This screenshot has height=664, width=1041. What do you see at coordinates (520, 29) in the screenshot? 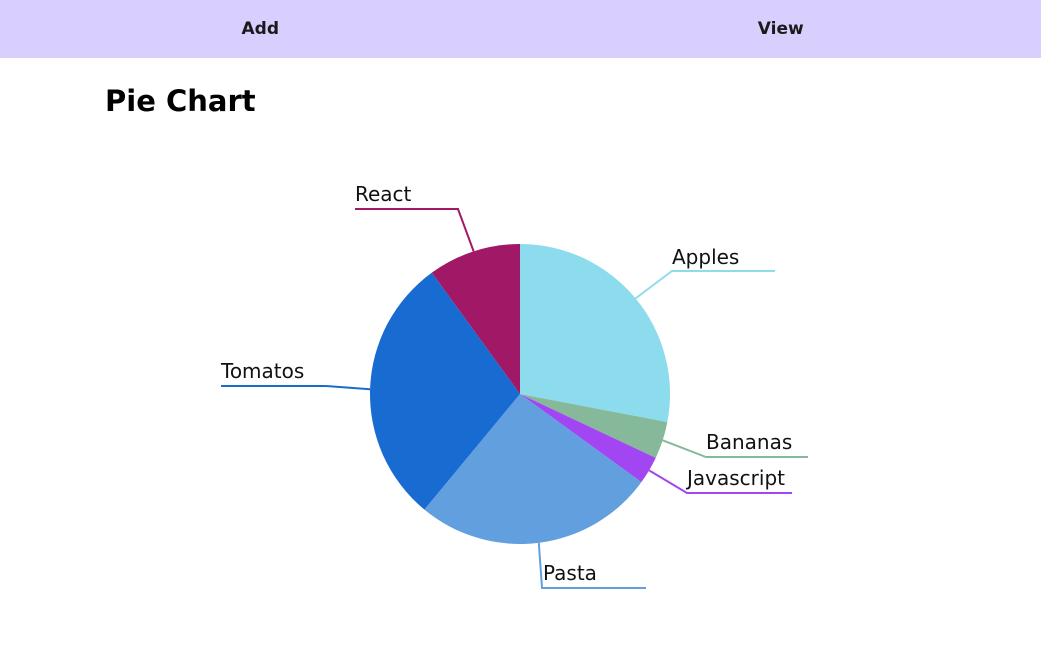
I see `top-nav: Add View` at bounding box center [520, 29].